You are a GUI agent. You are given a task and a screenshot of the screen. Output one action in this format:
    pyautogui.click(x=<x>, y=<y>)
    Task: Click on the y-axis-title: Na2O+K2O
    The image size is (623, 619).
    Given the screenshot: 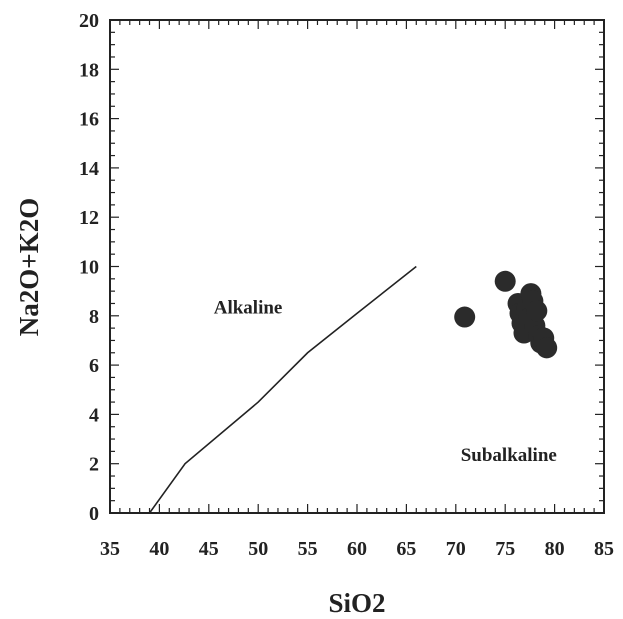 What is the action you would take?
    pyautogui.click(x=29, y=267)
    